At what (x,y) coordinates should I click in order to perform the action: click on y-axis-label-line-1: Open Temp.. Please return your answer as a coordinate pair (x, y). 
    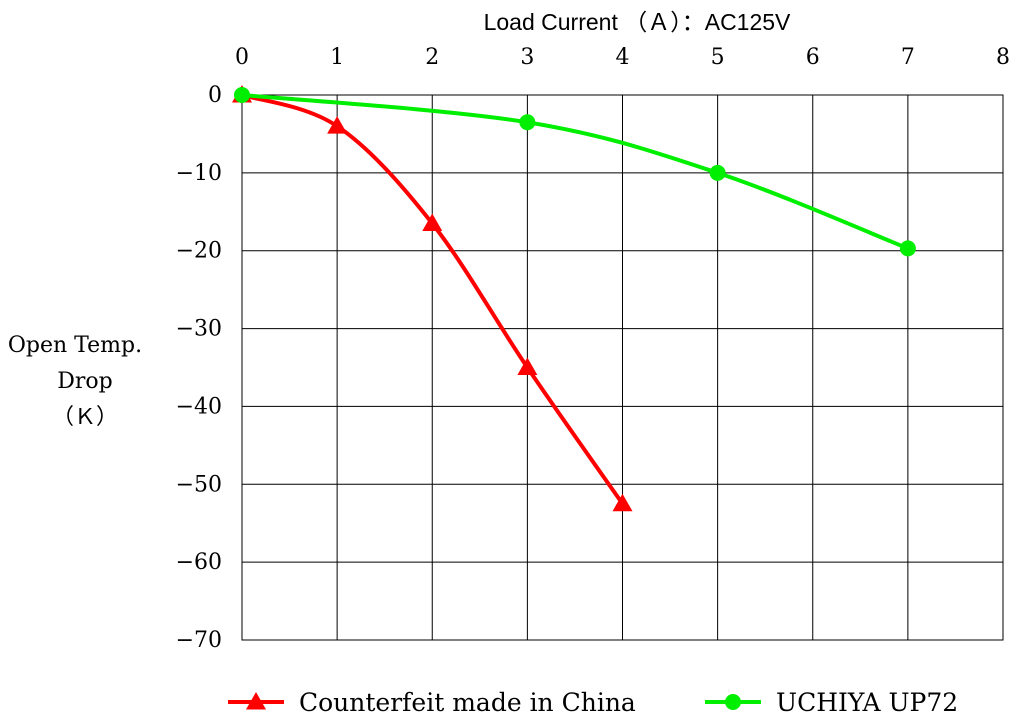
    Looking at the image, I should click on (75, 345).